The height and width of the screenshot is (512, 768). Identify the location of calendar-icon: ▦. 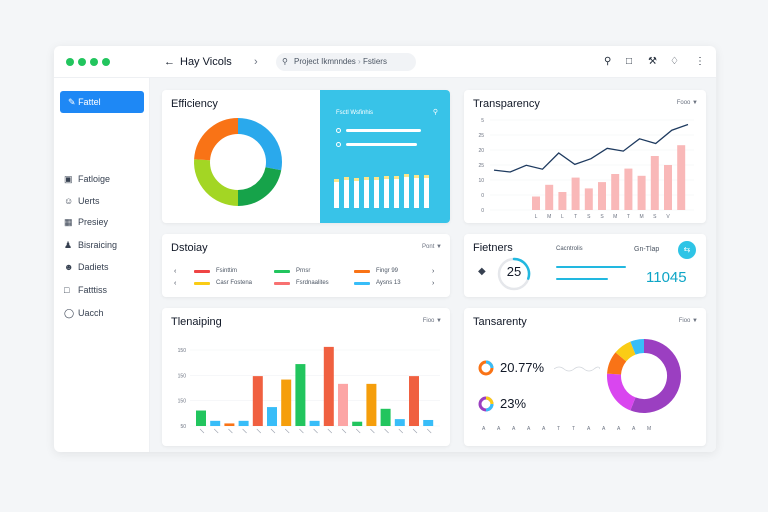
(68, 222).